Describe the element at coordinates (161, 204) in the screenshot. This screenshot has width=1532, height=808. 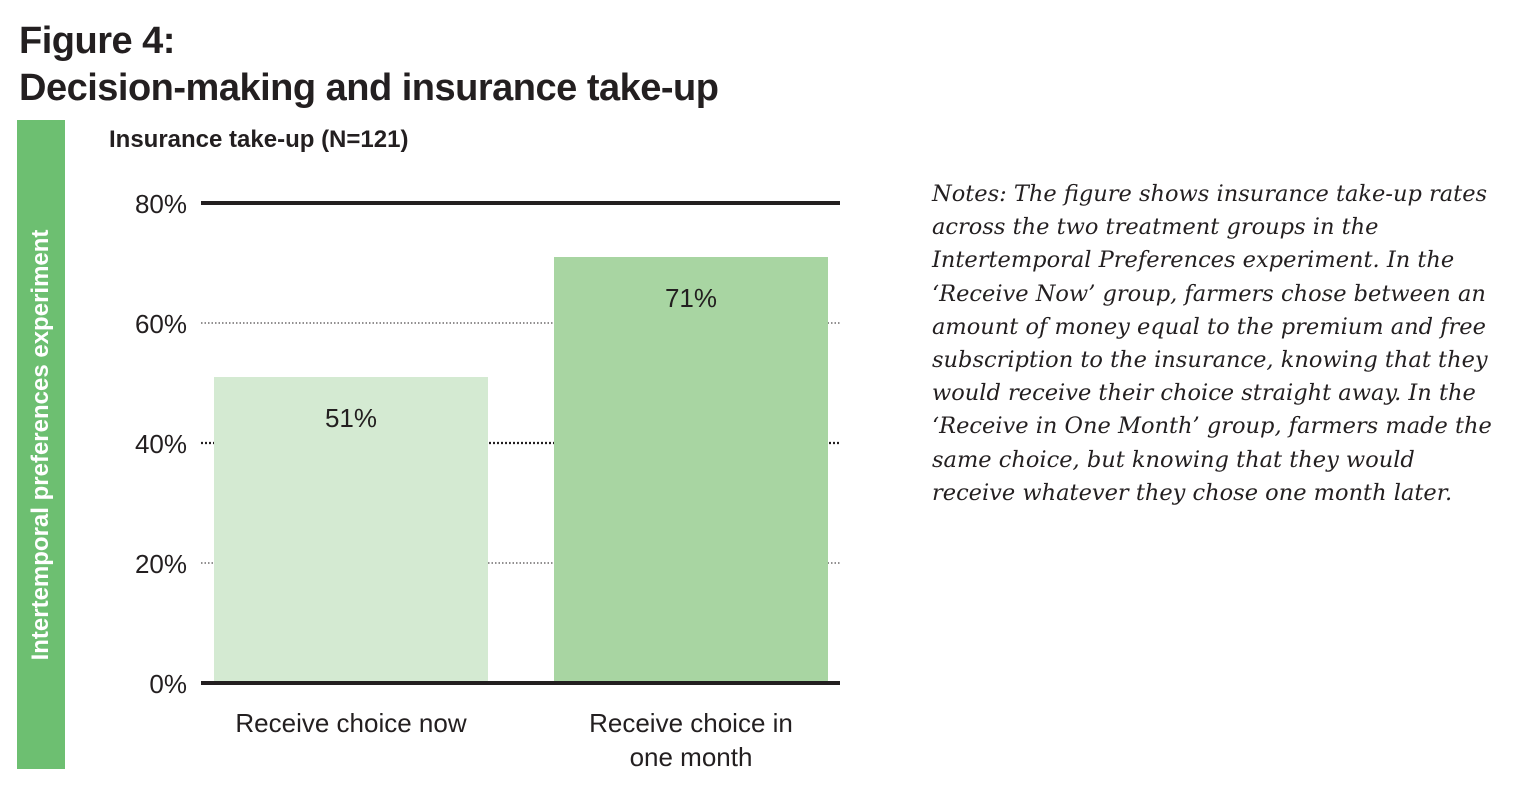
I see `y-tick-label: 80%` at that location.